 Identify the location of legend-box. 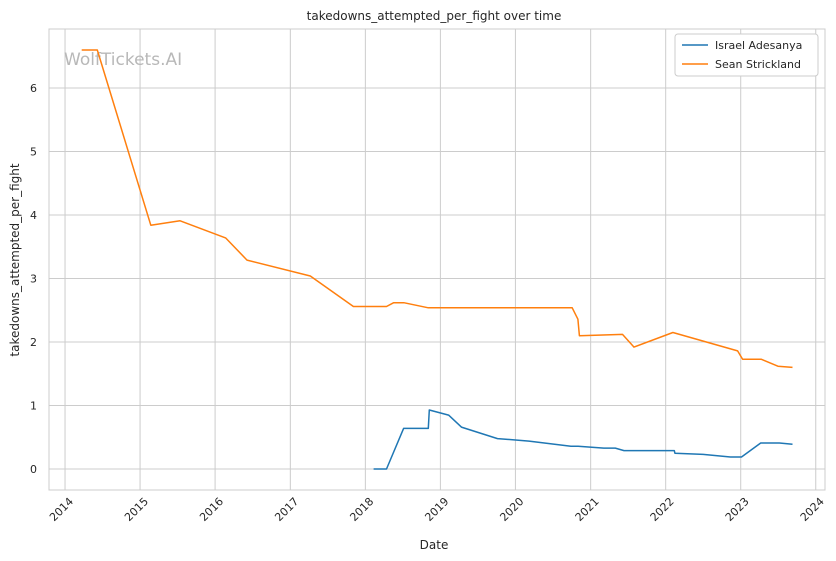
(746, 55).